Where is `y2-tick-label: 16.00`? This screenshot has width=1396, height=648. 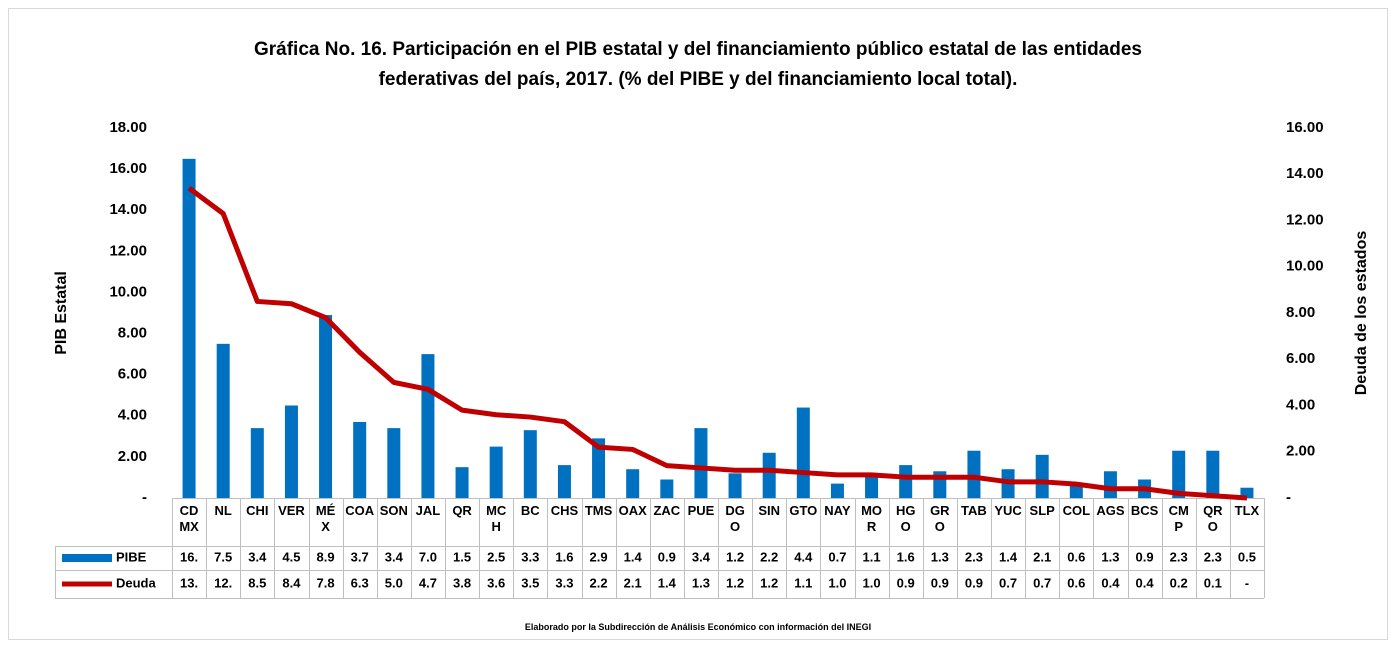
y2-tick-label: 16.00 is located at coordinates (1305, 127).